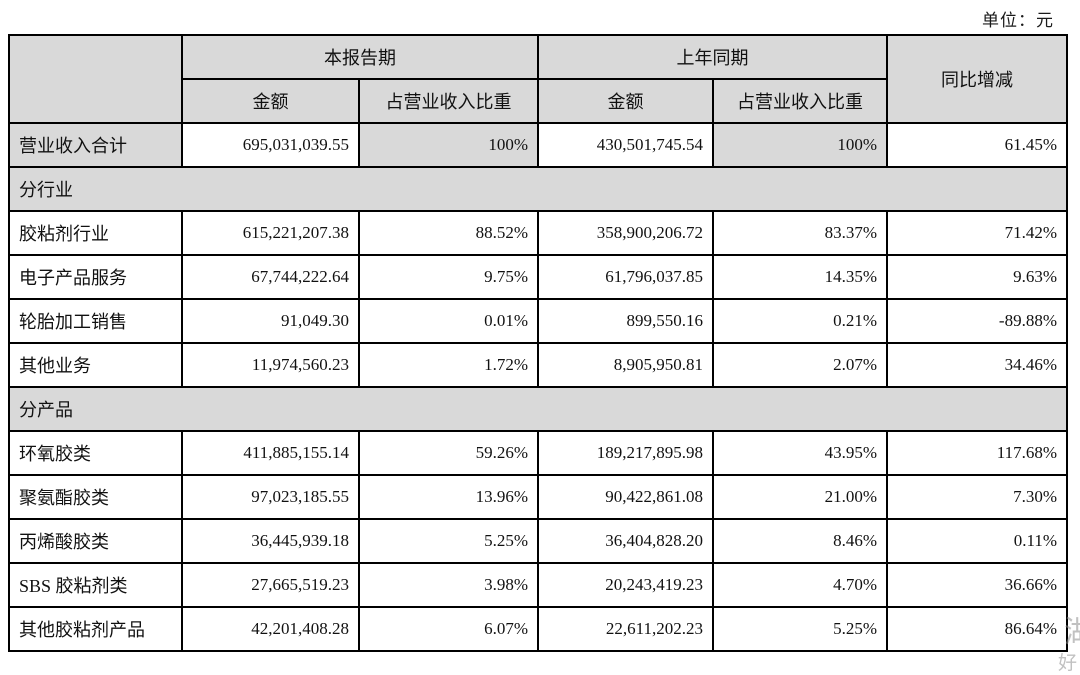  What do you see at coordinates (977, 233) in the screenshot?
I see `cell-yoy: 71.42%` at bounding box center [977, 233].